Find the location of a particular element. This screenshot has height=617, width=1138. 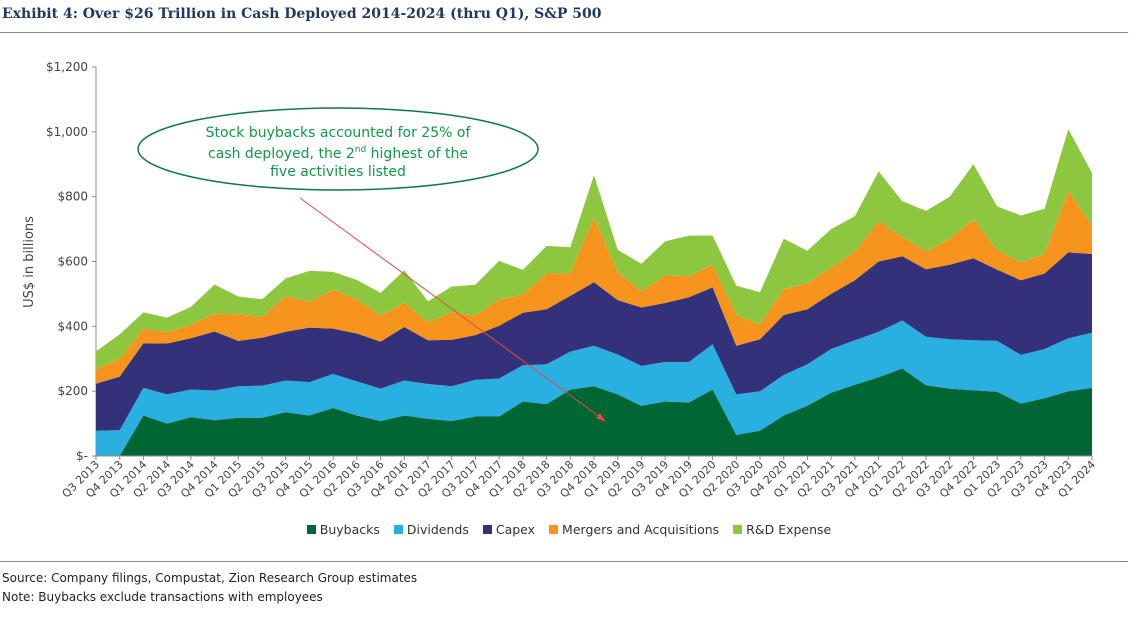

y-tick-label: $1,200 is located at coordinates (67, 67).